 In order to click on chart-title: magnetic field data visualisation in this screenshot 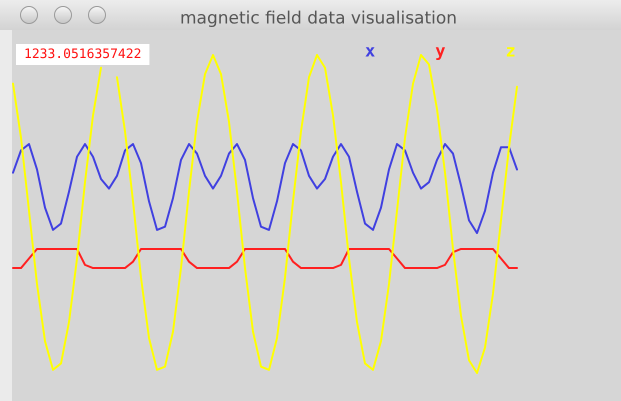, I will do `click(319, 18)`.